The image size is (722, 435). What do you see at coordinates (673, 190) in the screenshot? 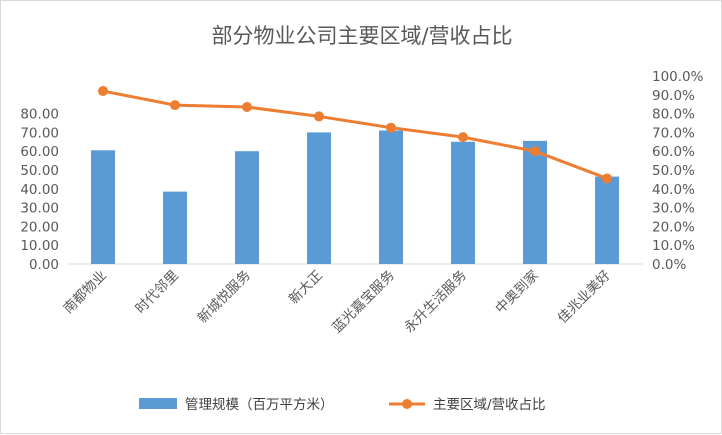
I see `right-tick-label: 40.0%` at bounding box center [673, 190].